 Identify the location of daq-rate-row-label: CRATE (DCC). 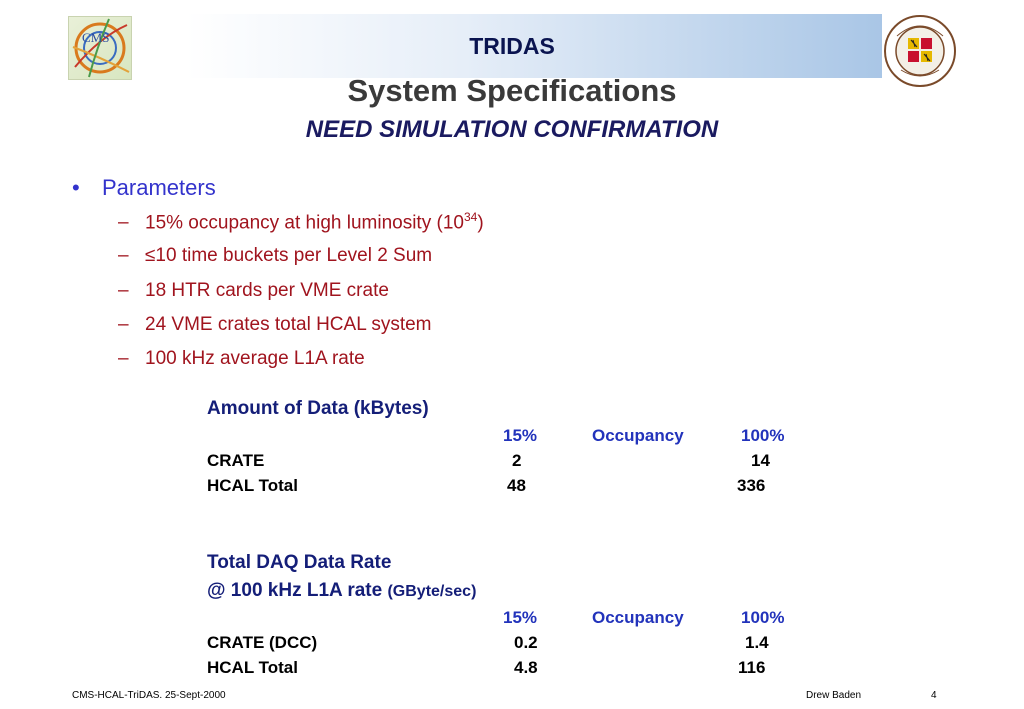
(262, 642).